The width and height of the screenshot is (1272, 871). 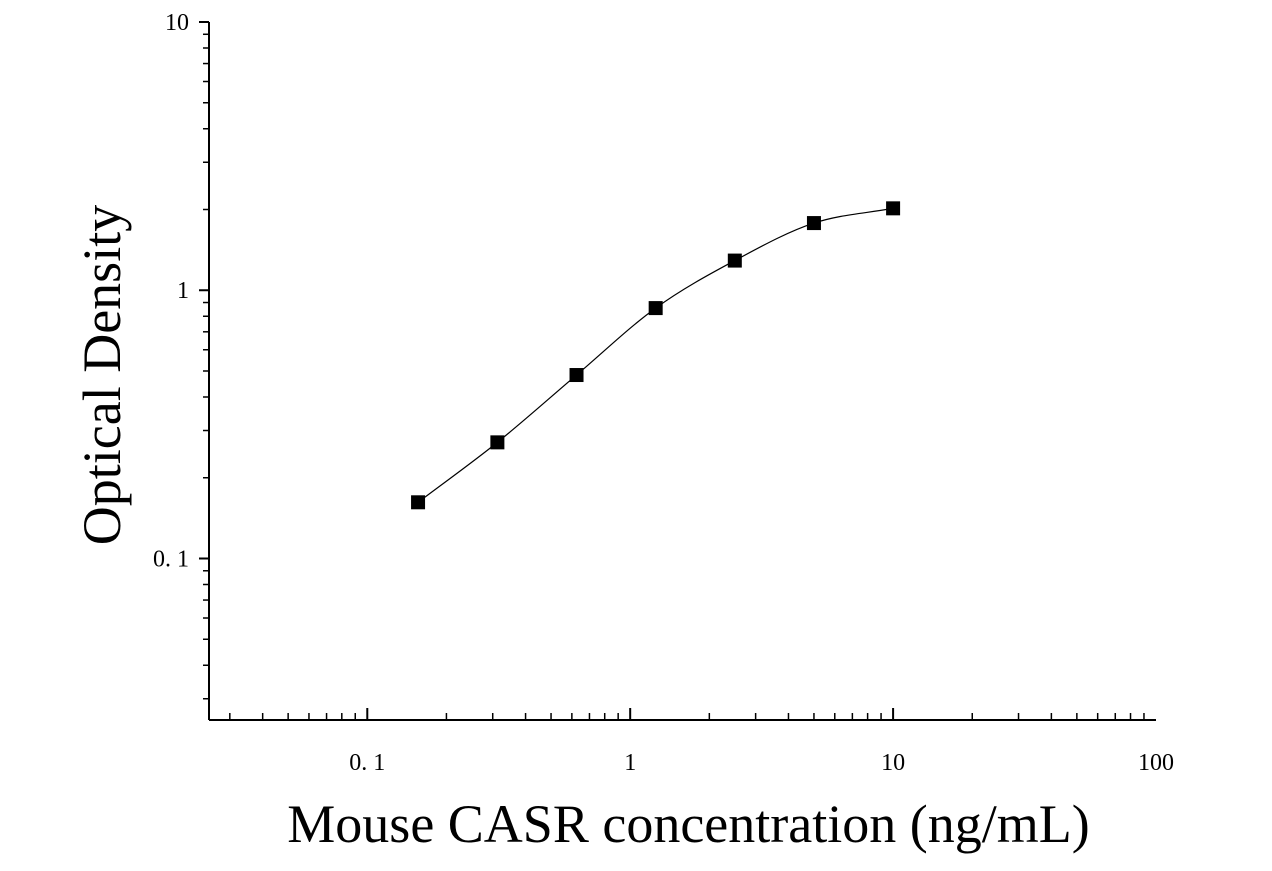 I want to click on data-points, so click(x=656, y=355).